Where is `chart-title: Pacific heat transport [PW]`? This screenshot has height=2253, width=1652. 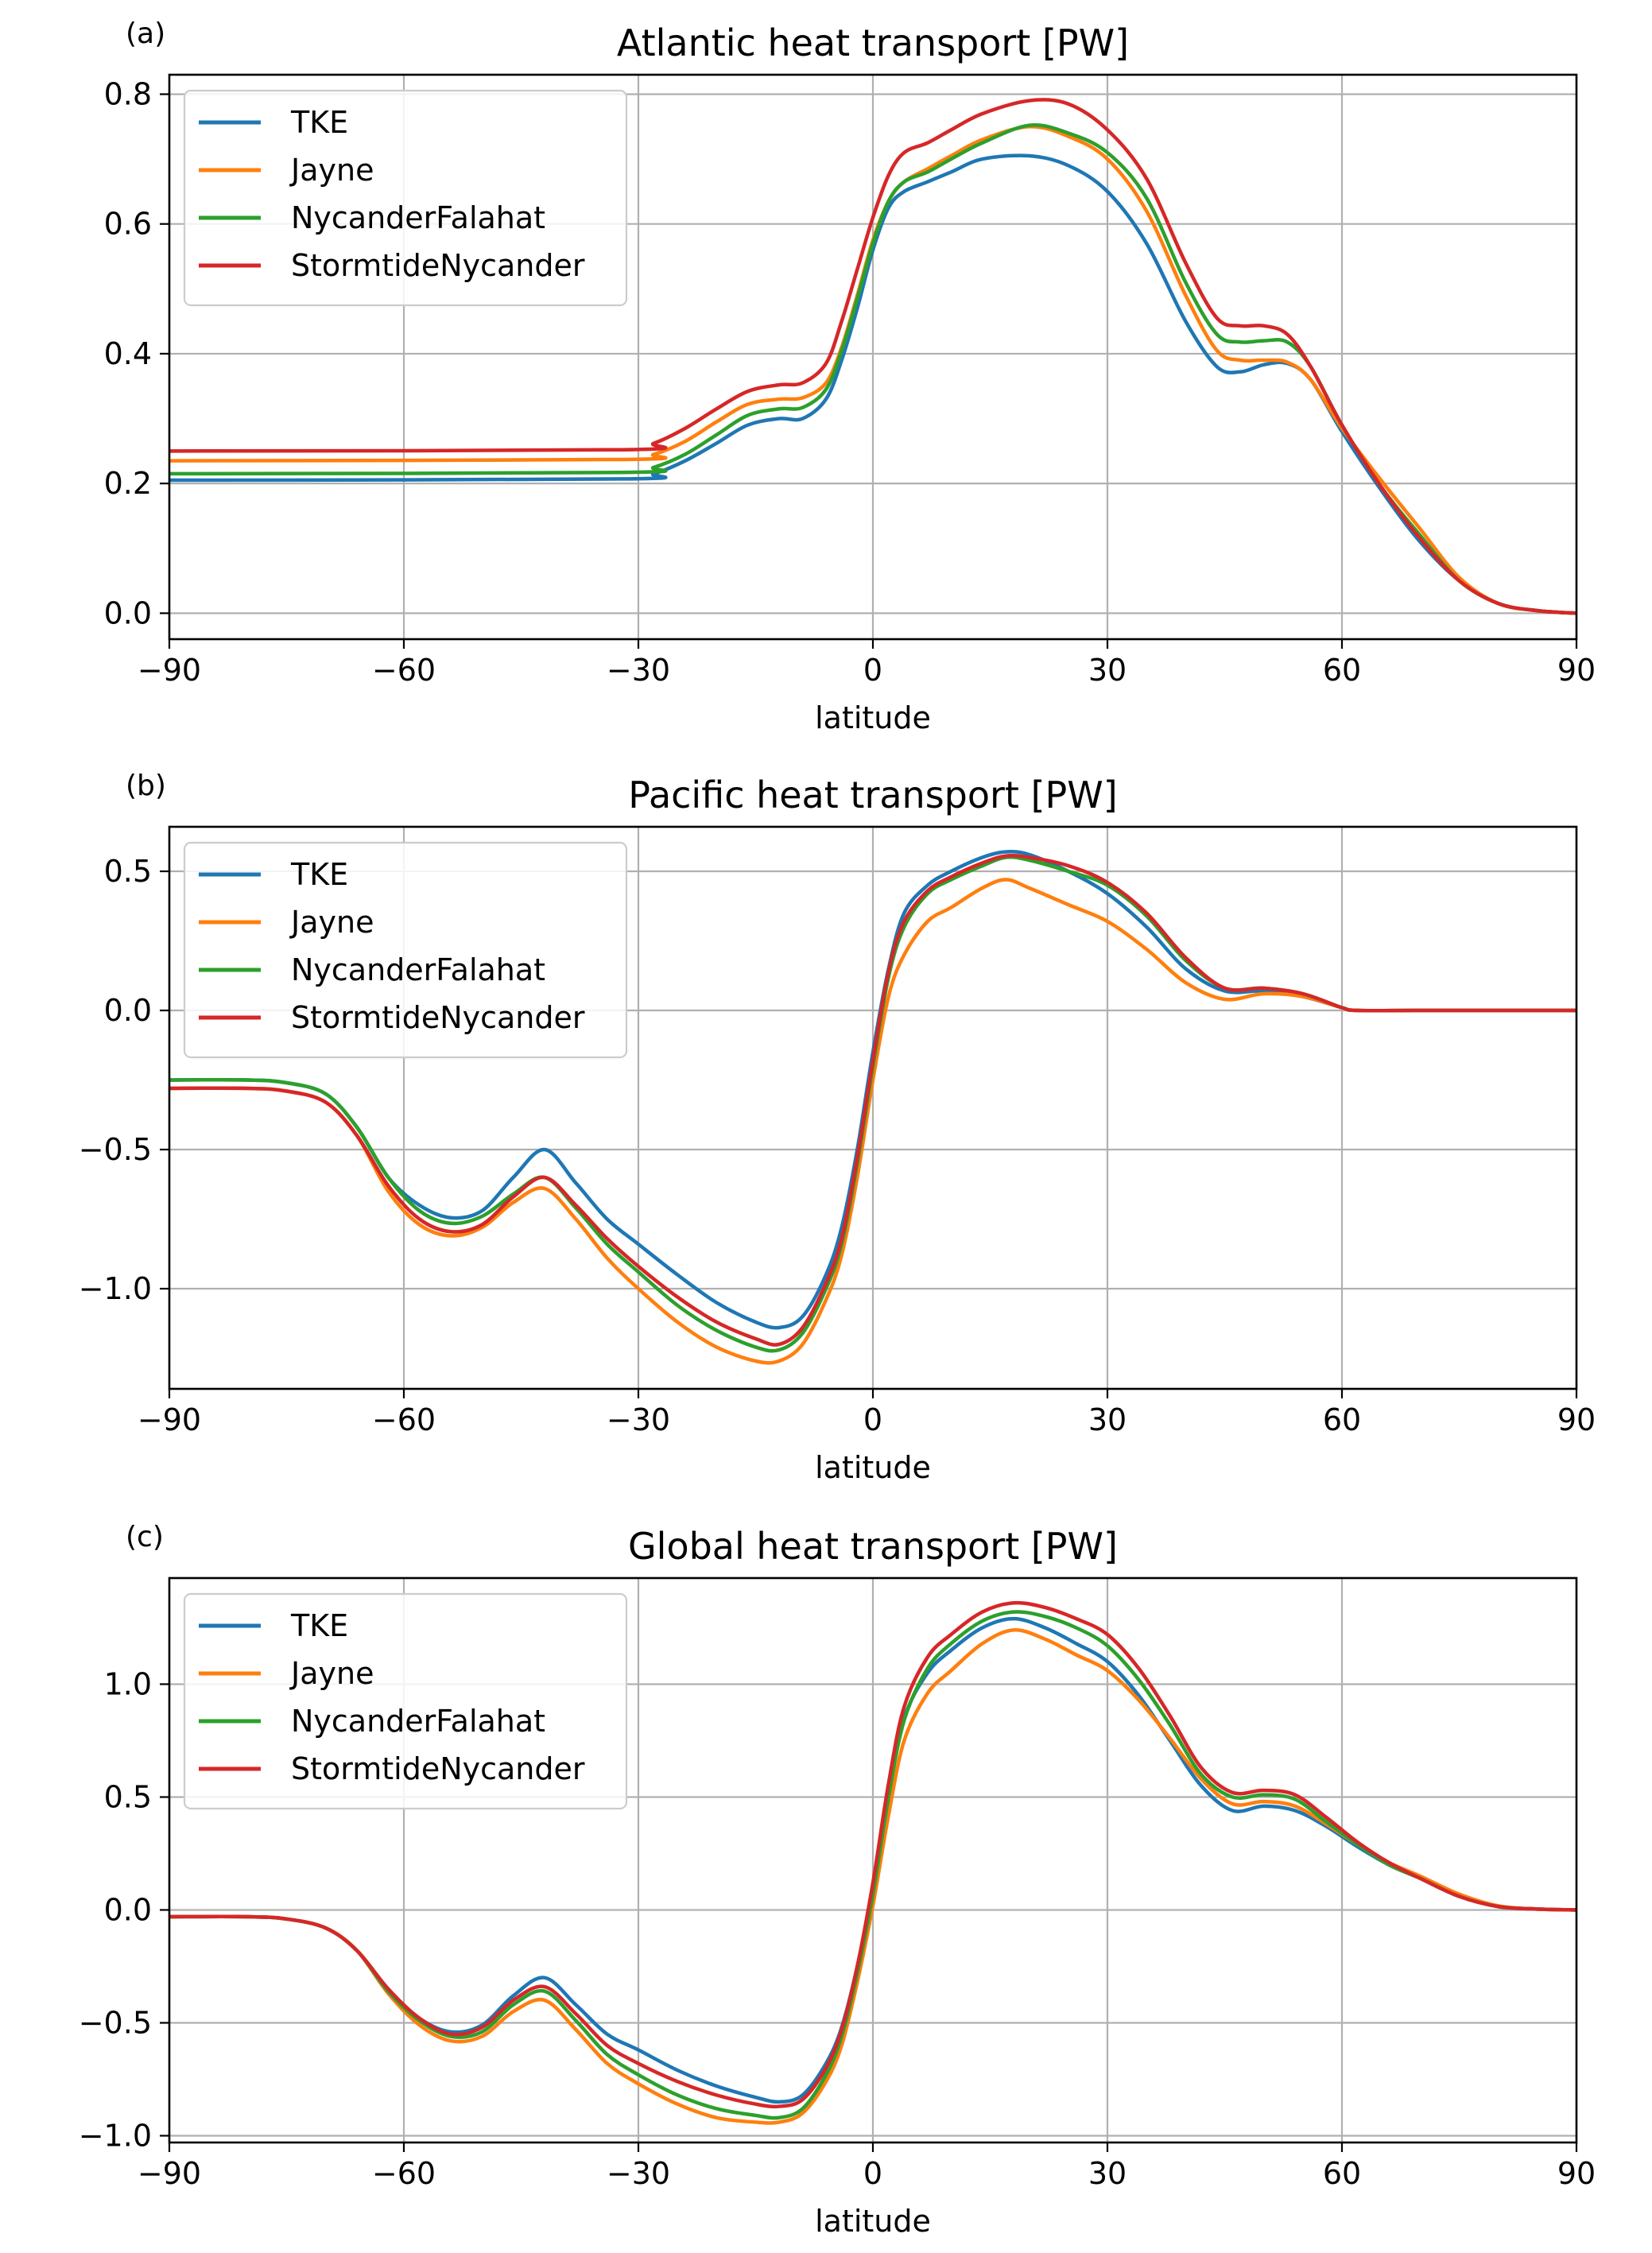 chart-title: Pacific heat transport [PW] is located at coordinates (872, 795).